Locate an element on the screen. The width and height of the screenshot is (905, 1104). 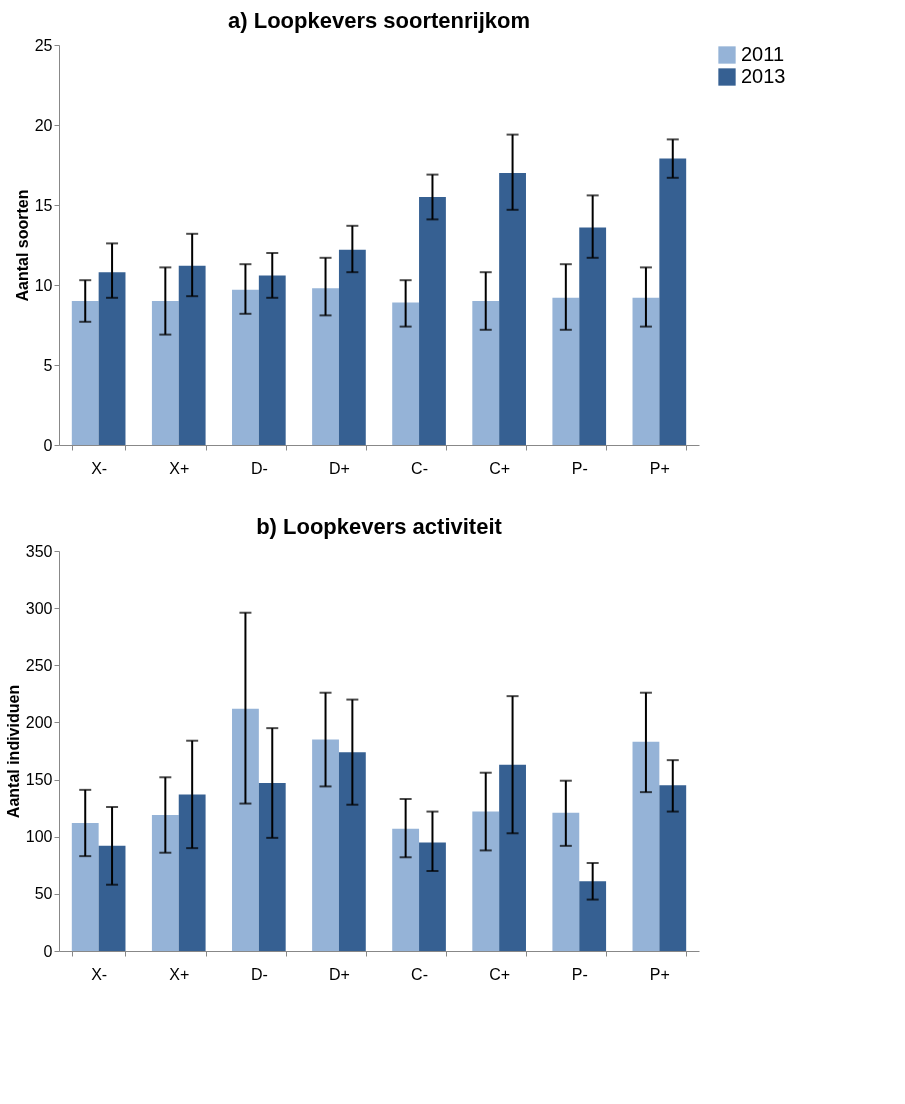
y-tick-label: 250 is located at coordinates (39, 665).